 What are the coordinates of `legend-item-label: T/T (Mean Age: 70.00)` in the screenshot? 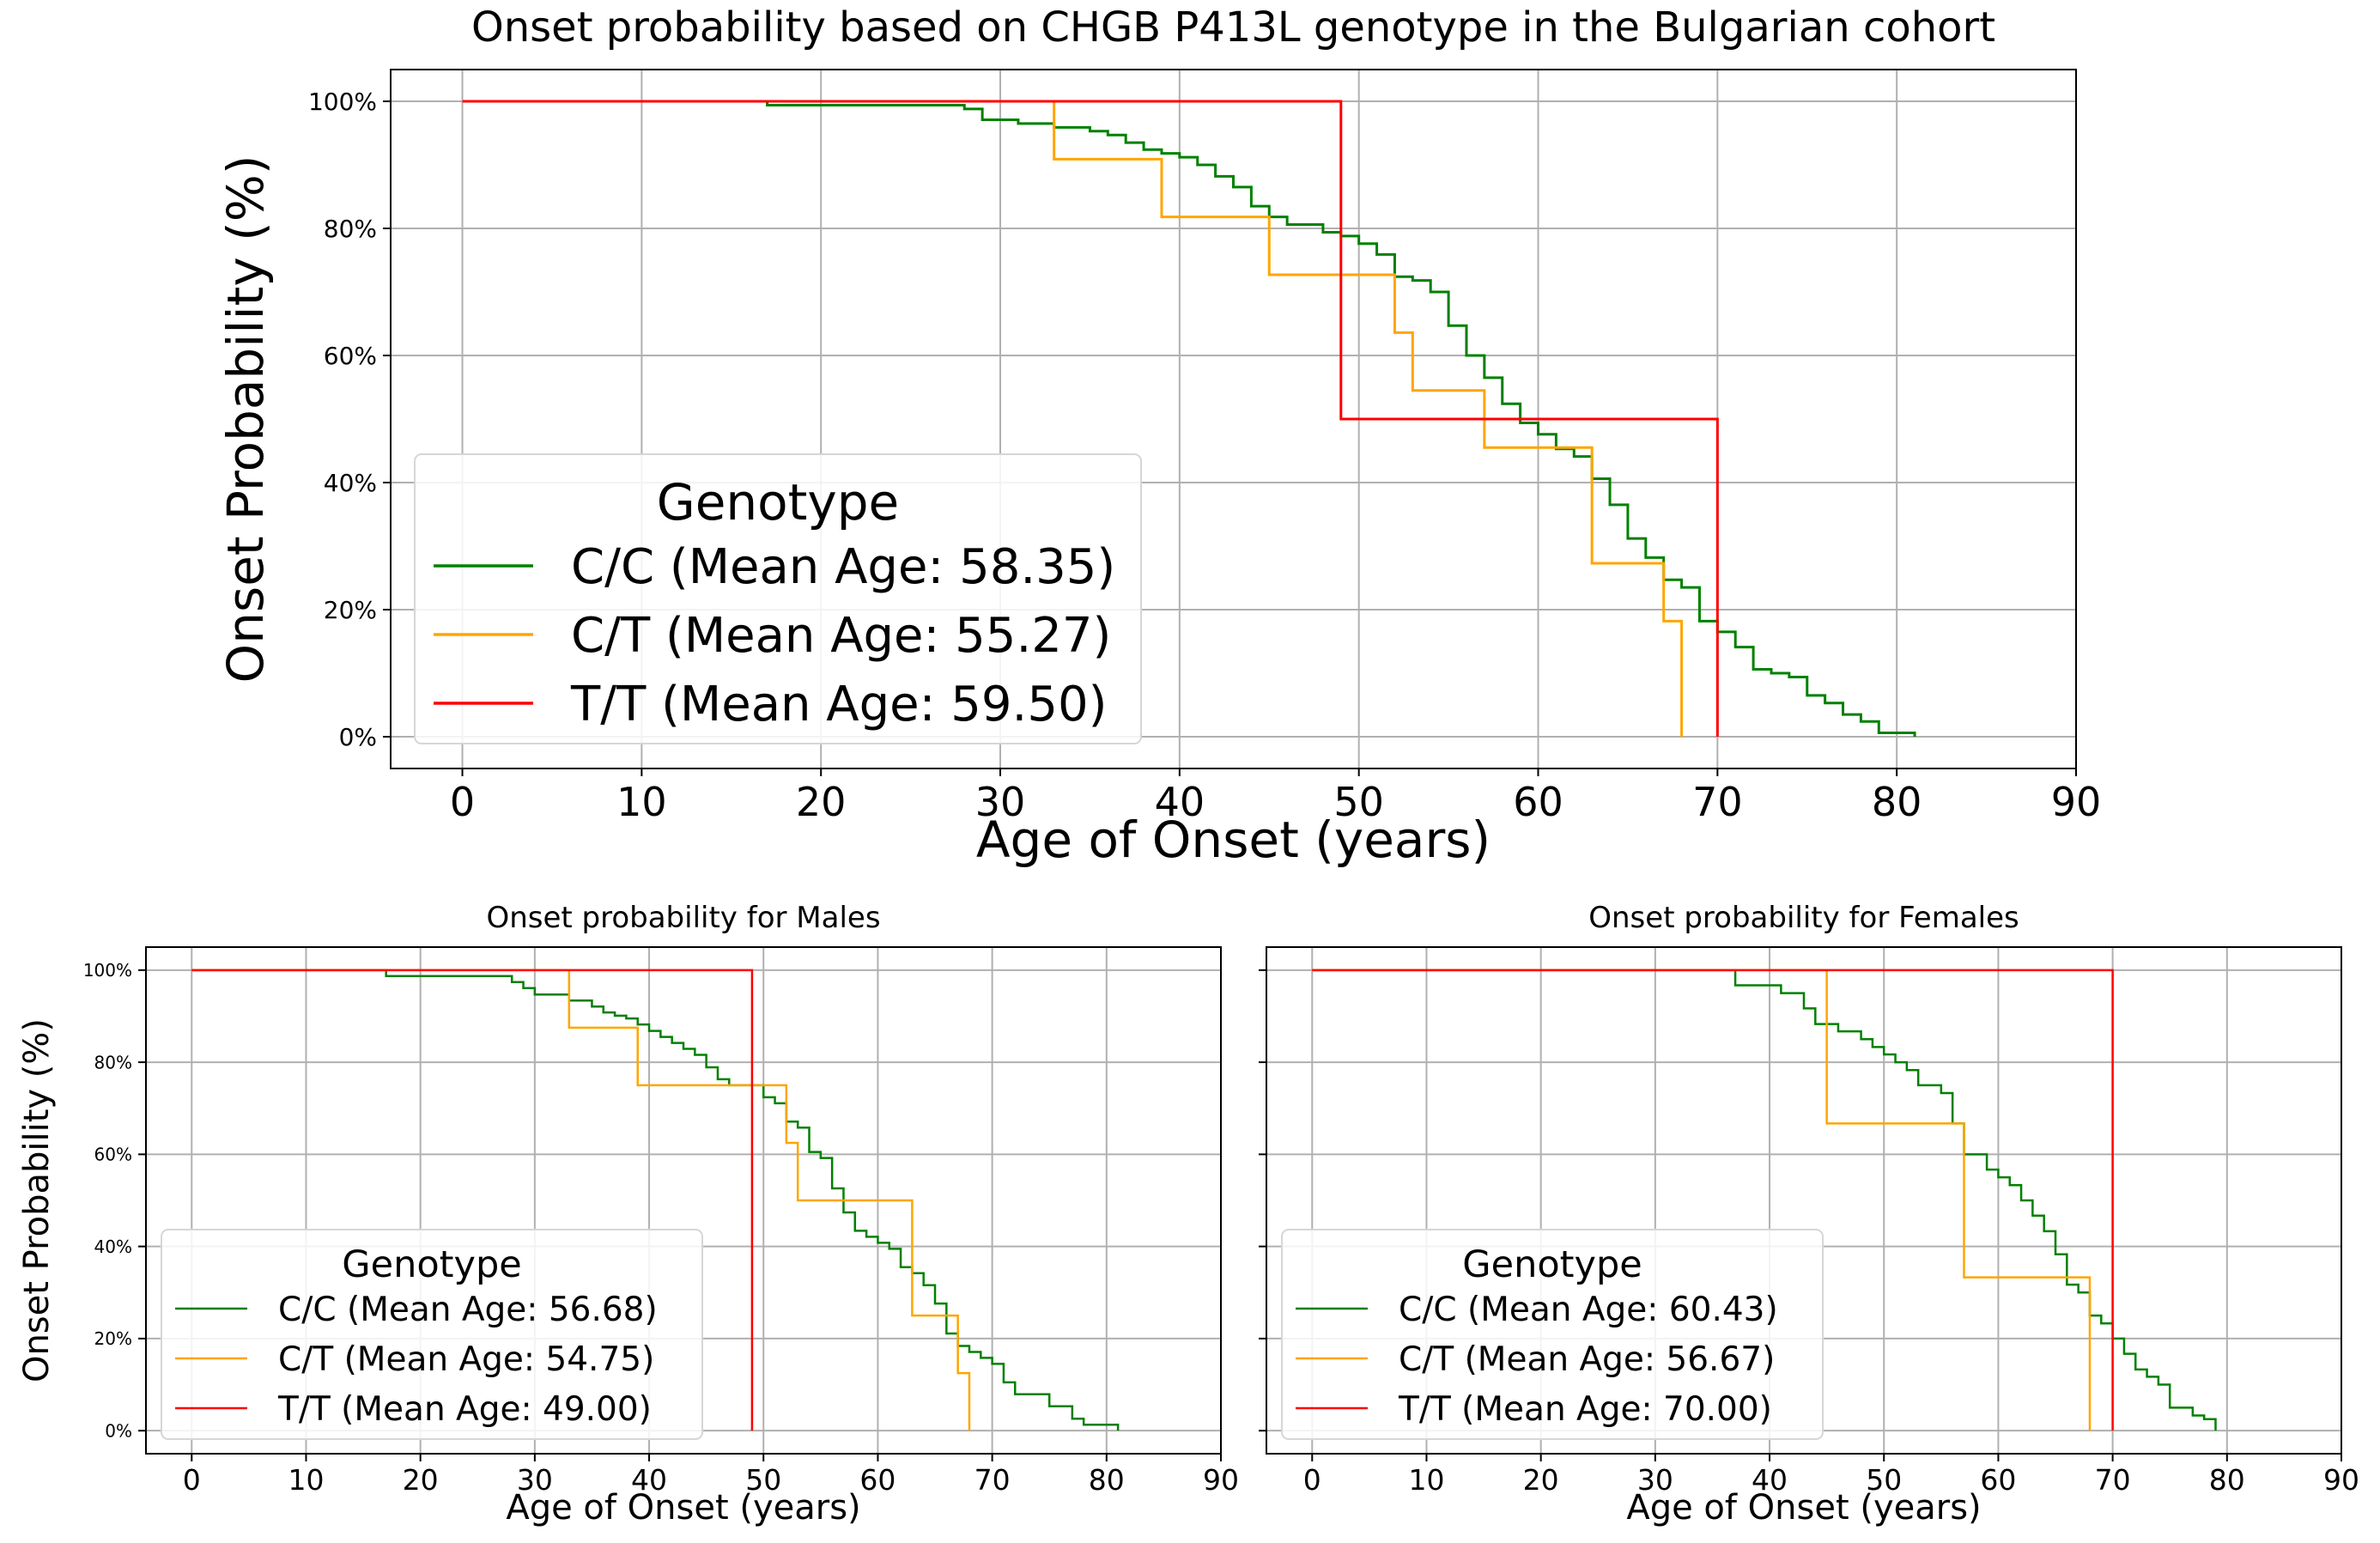 It's located at (1585, 1409).